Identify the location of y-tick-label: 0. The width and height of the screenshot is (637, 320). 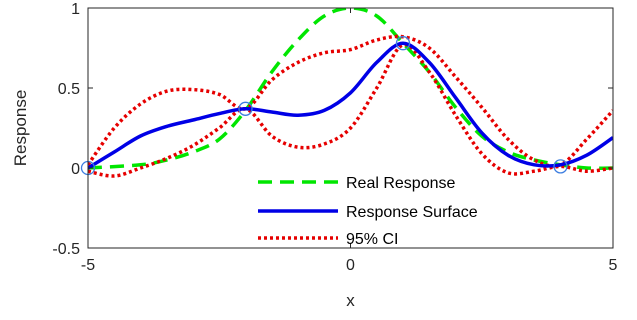
(75, 169).